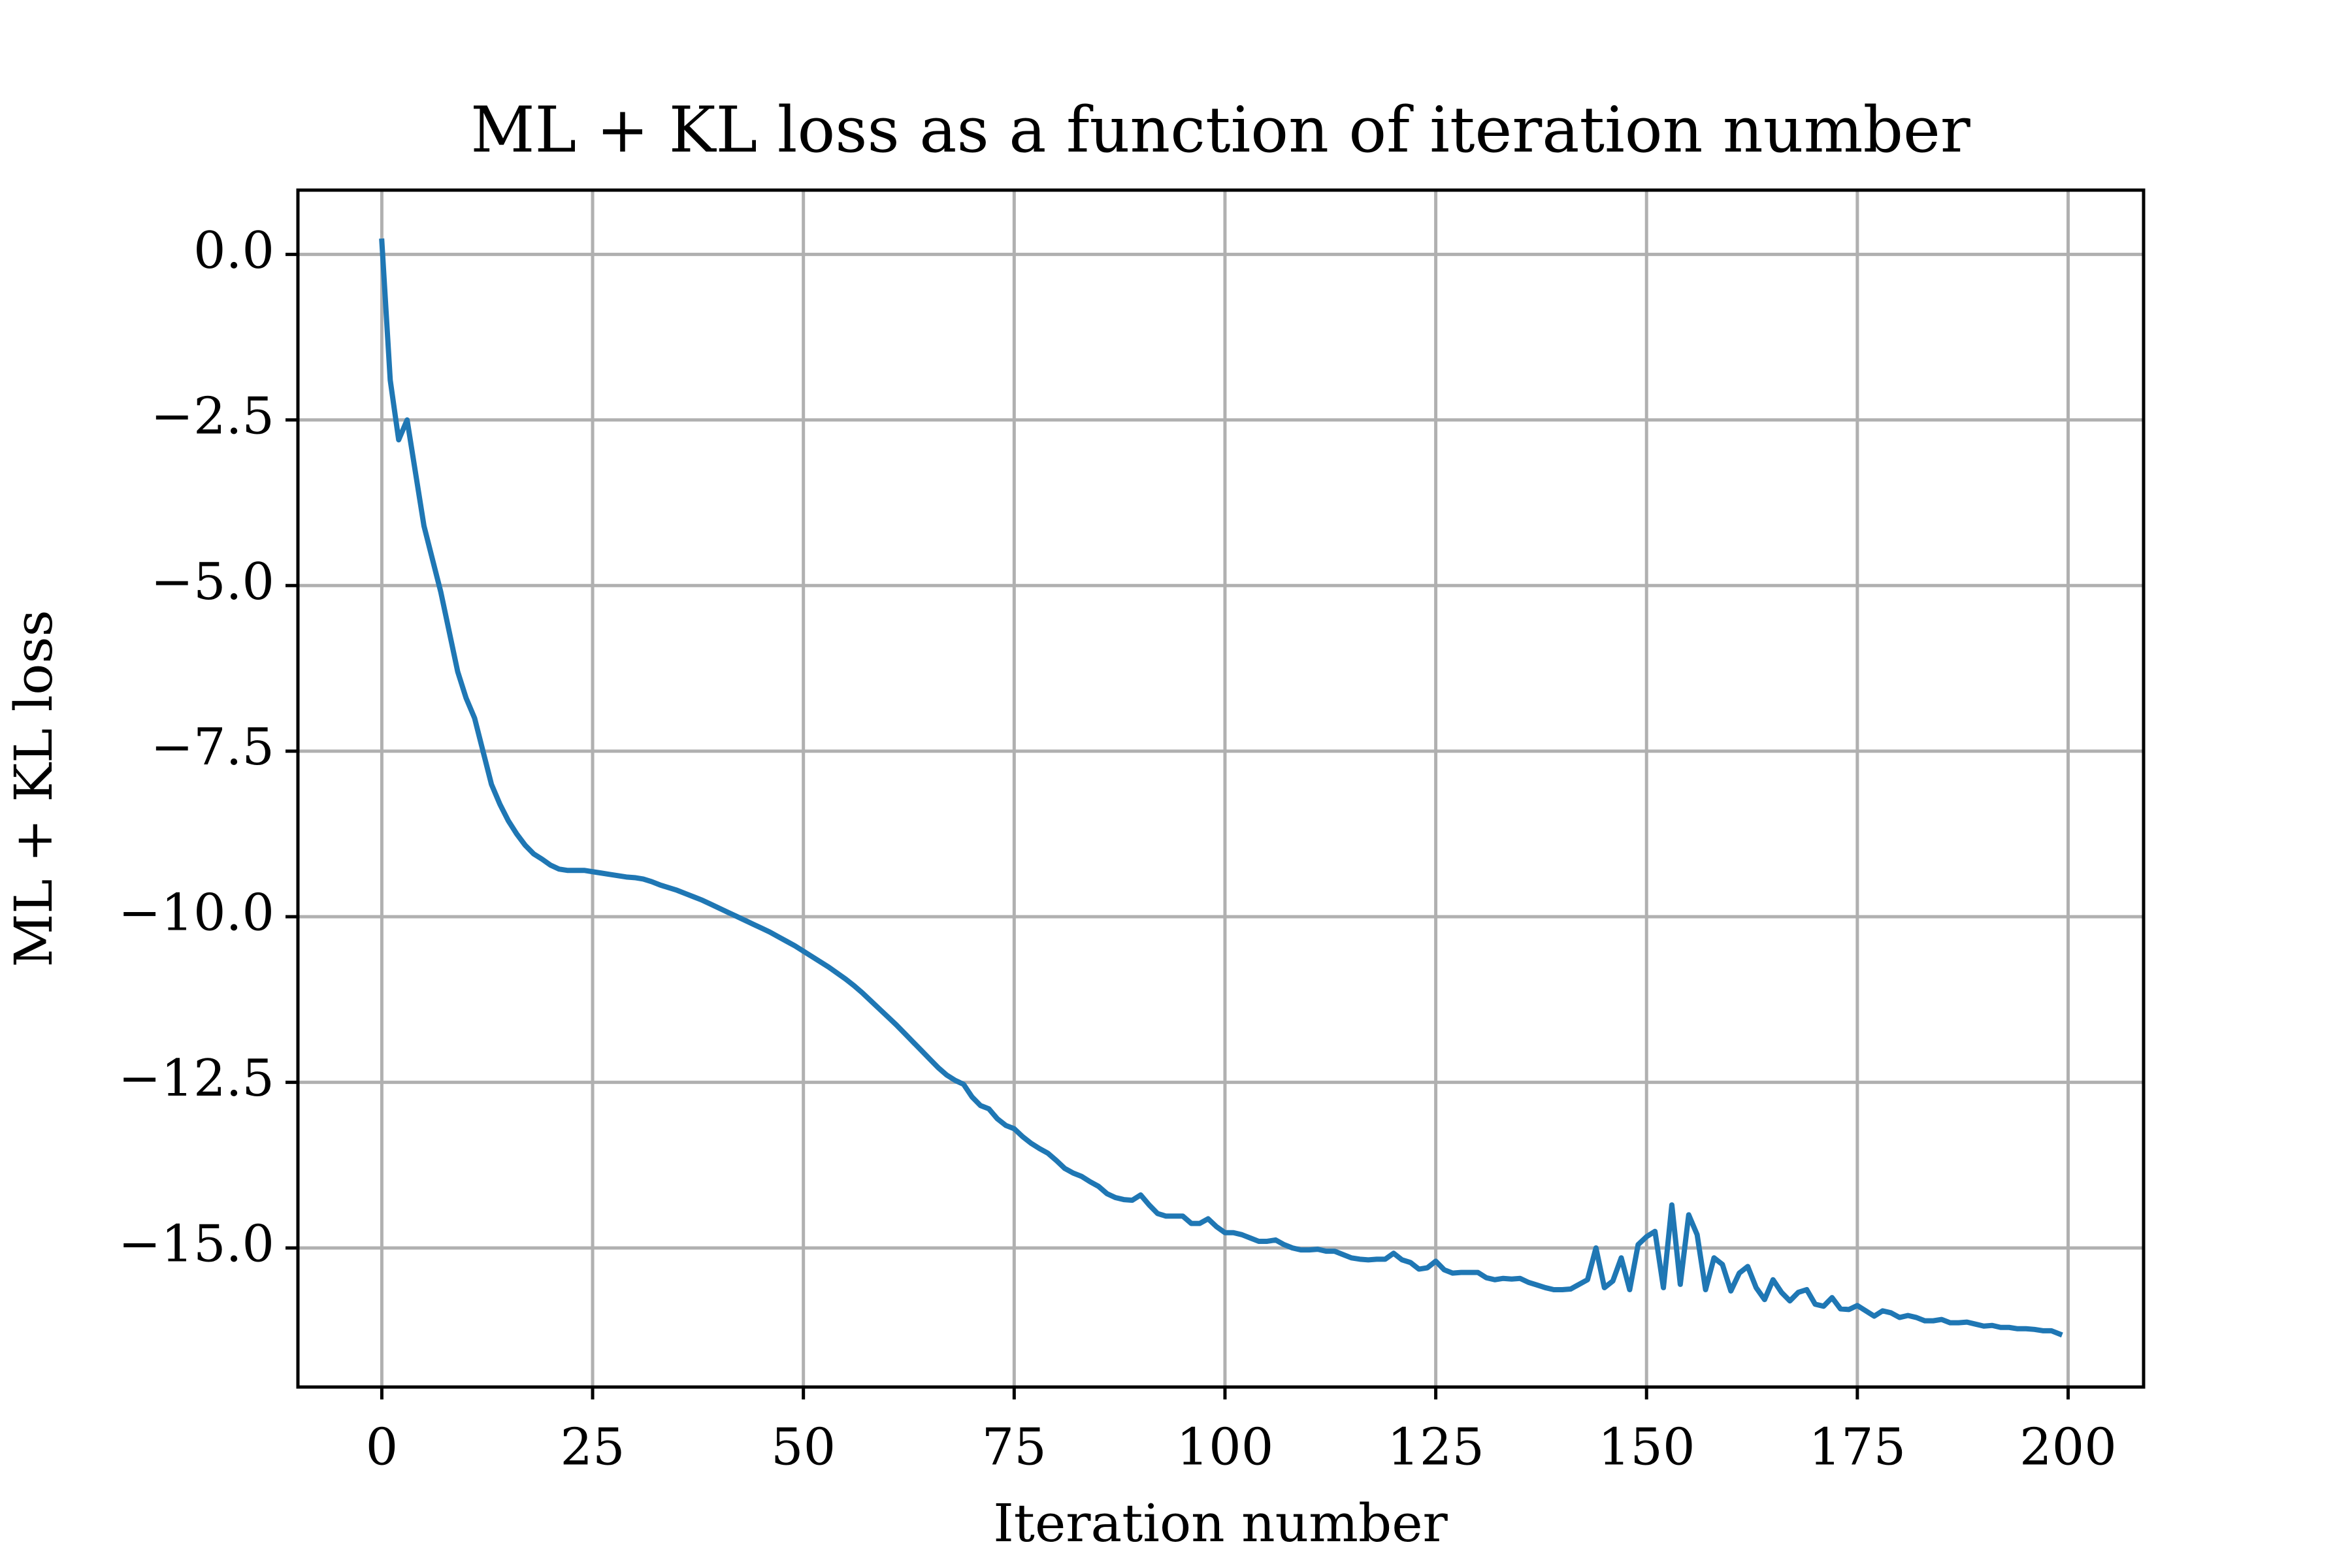 The image size is (2352, 1568). What do you see at coordinates (1857, 1447) in the screenshot?
I see `x-tick-label: 175` at bounding box center [1857, 1447].